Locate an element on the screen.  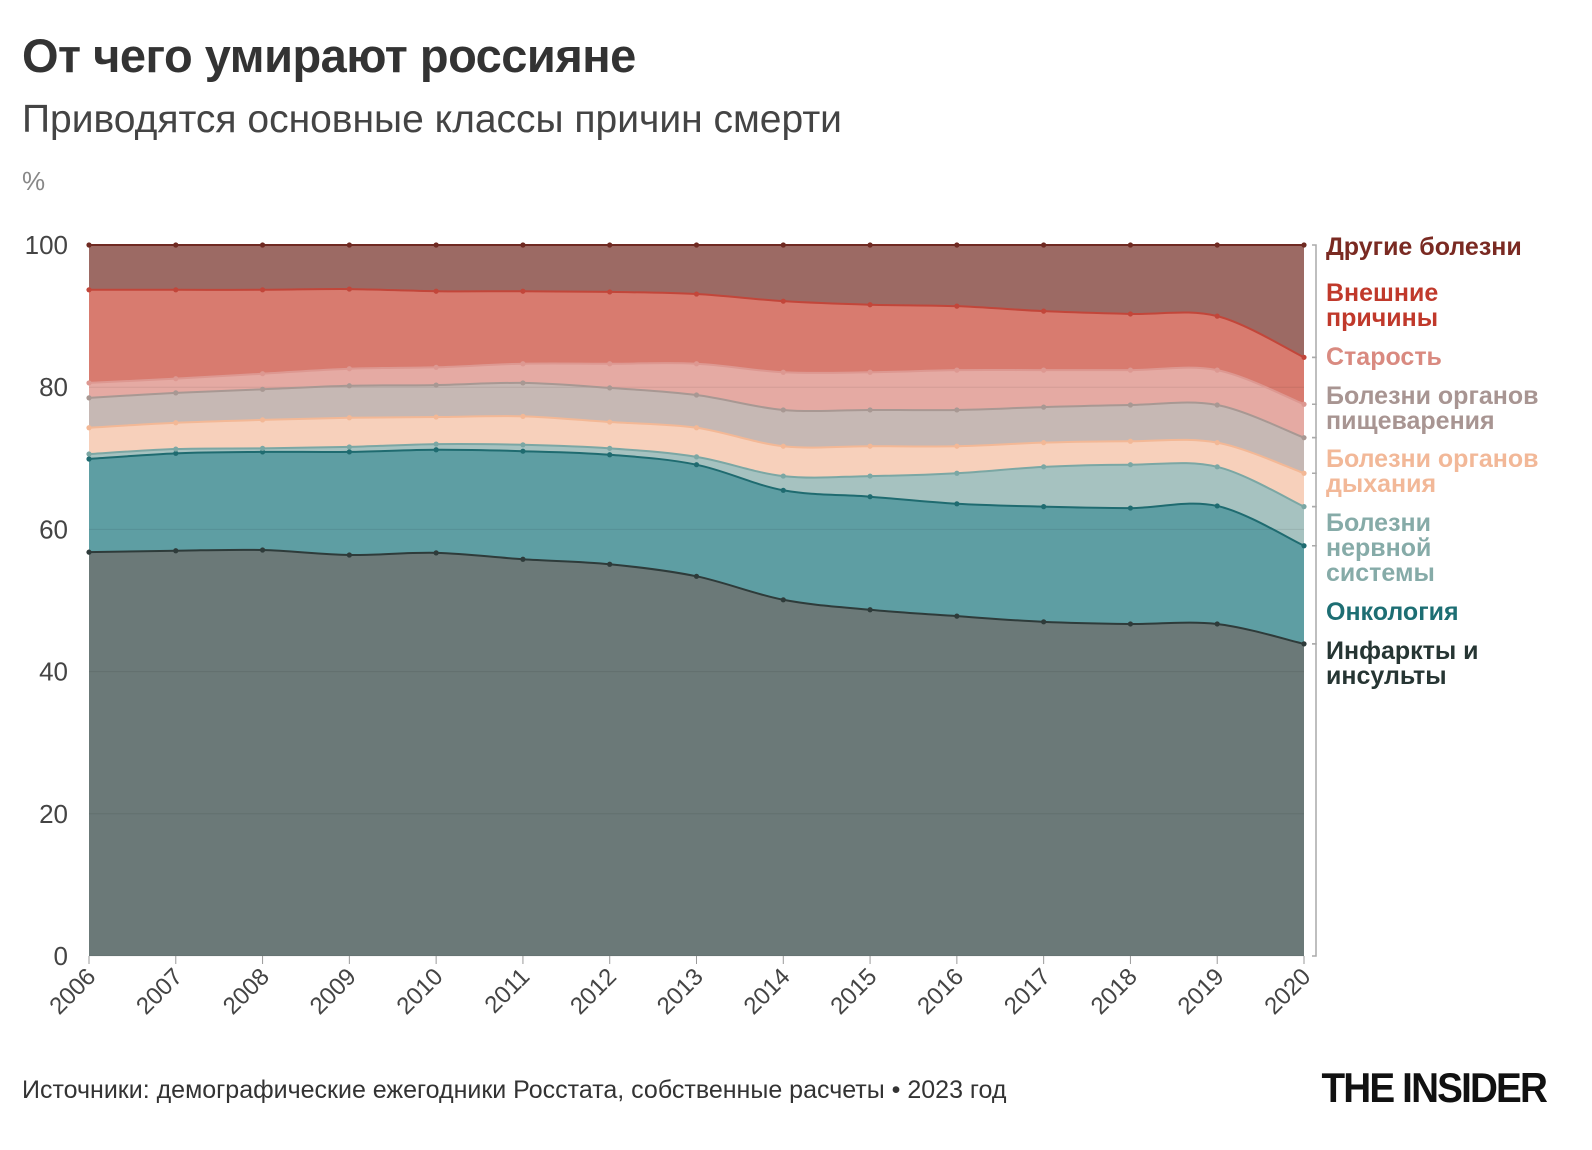
series-label-5: Старость is located at coordinates (1377, 391).